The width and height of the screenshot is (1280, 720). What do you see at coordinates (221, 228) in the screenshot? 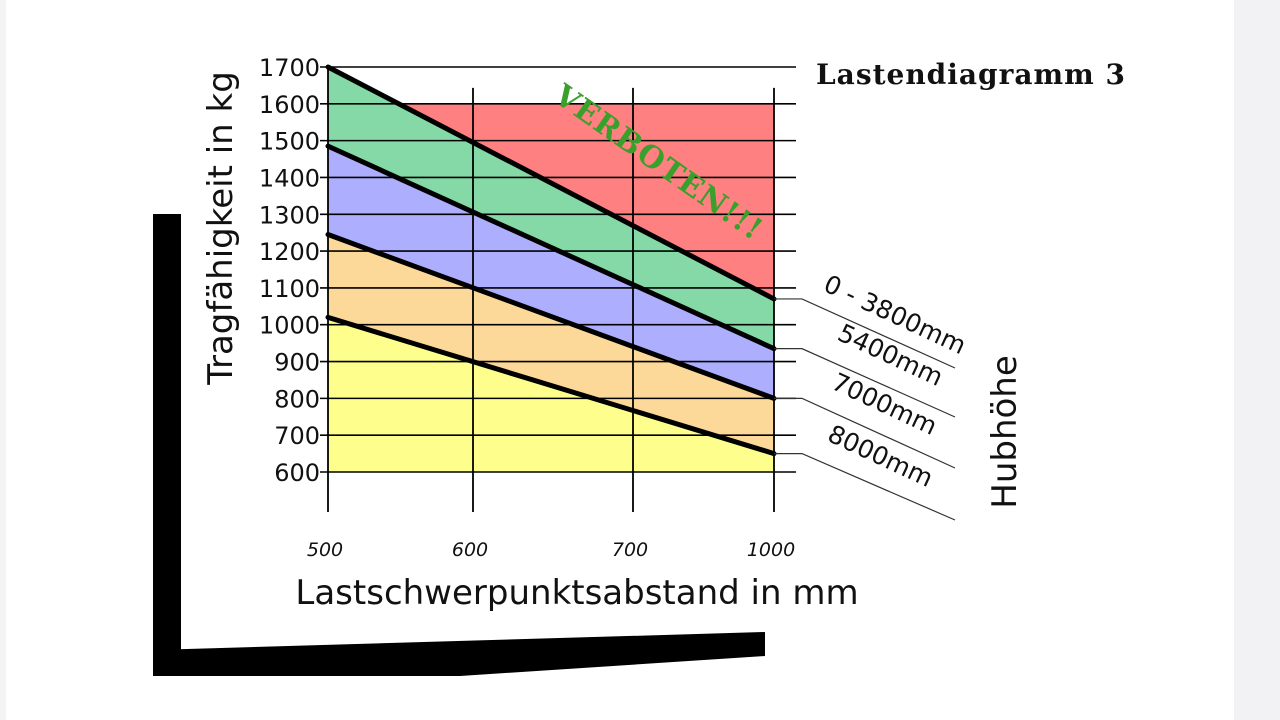
I see `y-axis-title: Tragfähigkeit in kg` at bounding box center [221, 228].